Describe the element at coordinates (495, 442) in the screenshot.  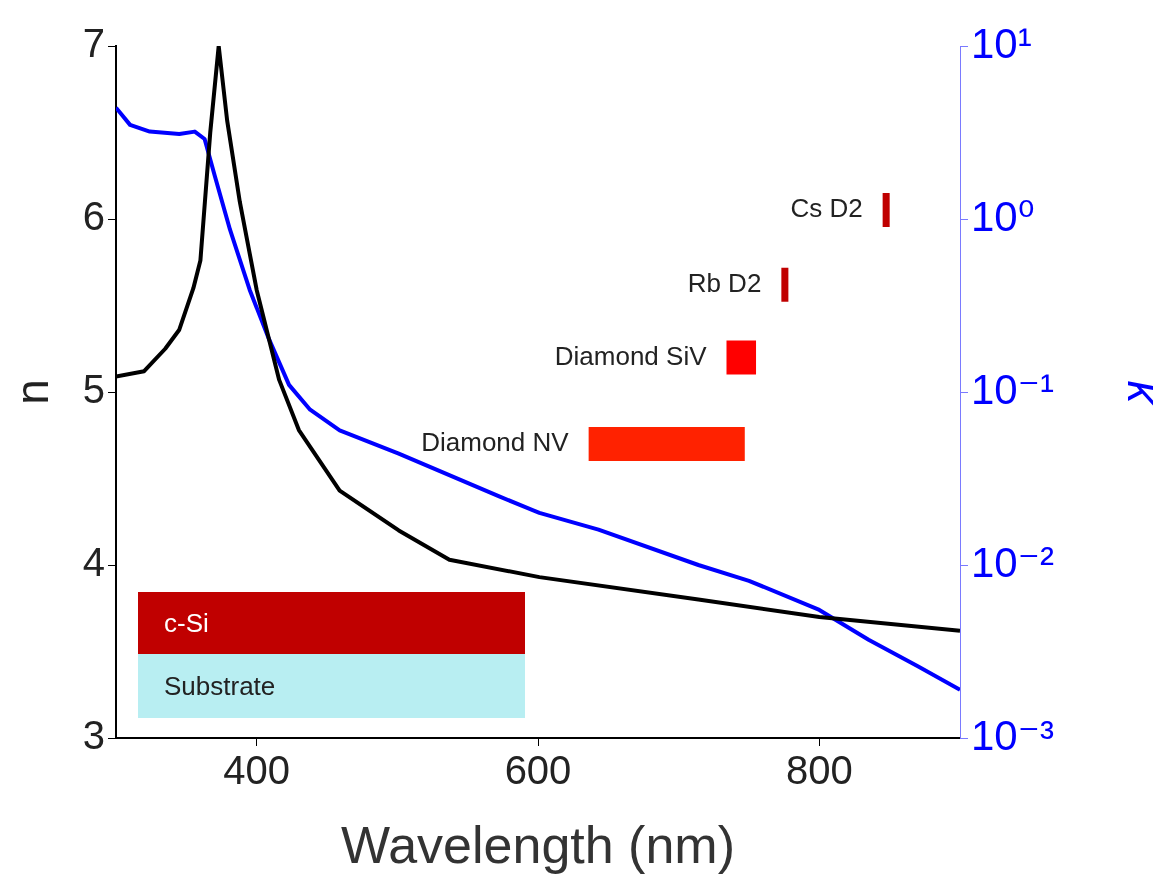
I see `band-label: Diamond NV` at that location.